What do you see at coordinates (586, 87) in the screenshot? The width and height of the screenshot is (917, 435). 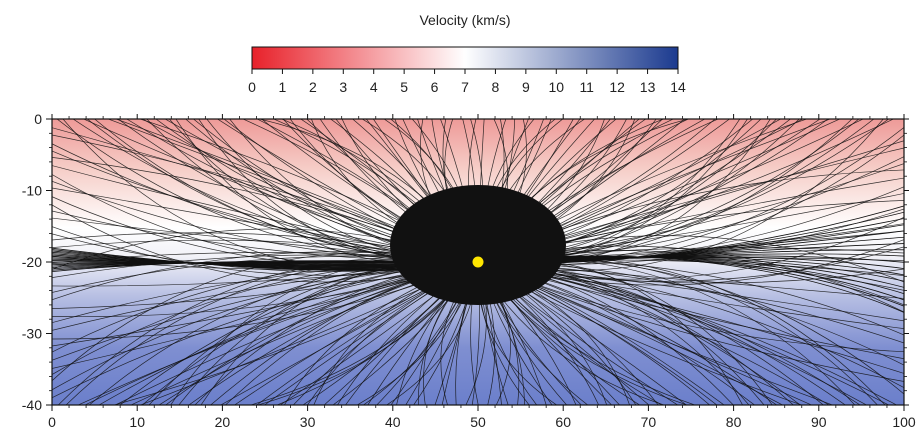 I see `colorbar-tick-label: 11` at bounding box center [586, 87].